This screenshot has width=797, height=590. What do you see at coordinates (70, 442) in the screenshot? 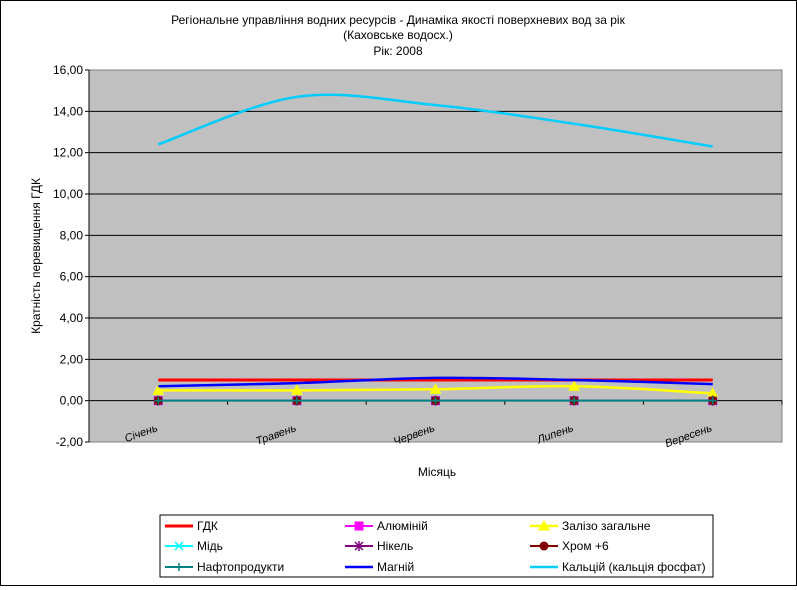
I see `y-tick-label: -2,00` at bounding box center [70, 442].